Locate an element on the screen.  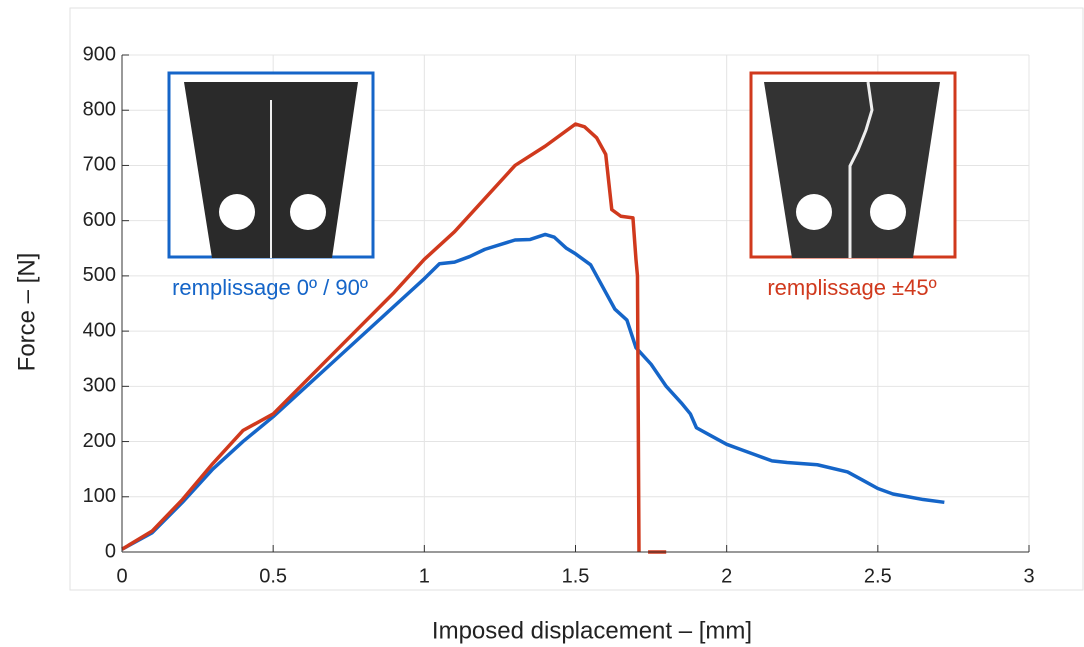
specimen is located at coordinates (852, 170).